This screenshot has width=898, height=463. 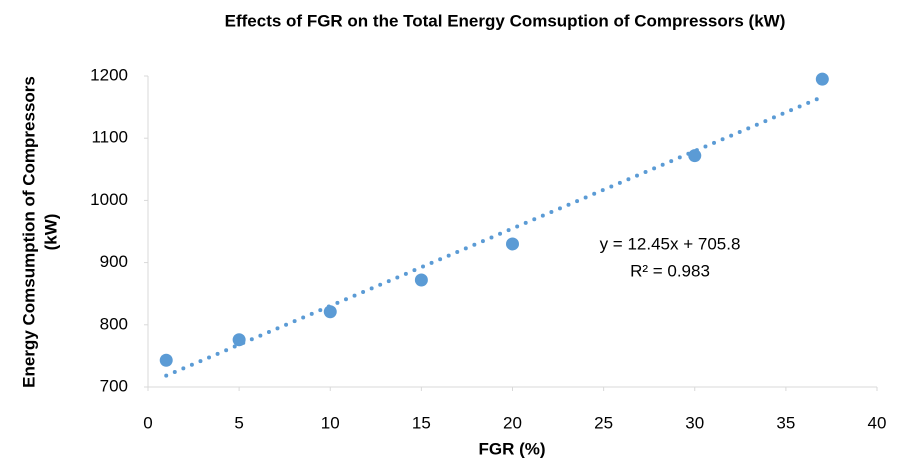 What do you see at coordinates (238, 422) in the screenshot?
I see `x-tick-label: 5` at bounding box center [238, 422].